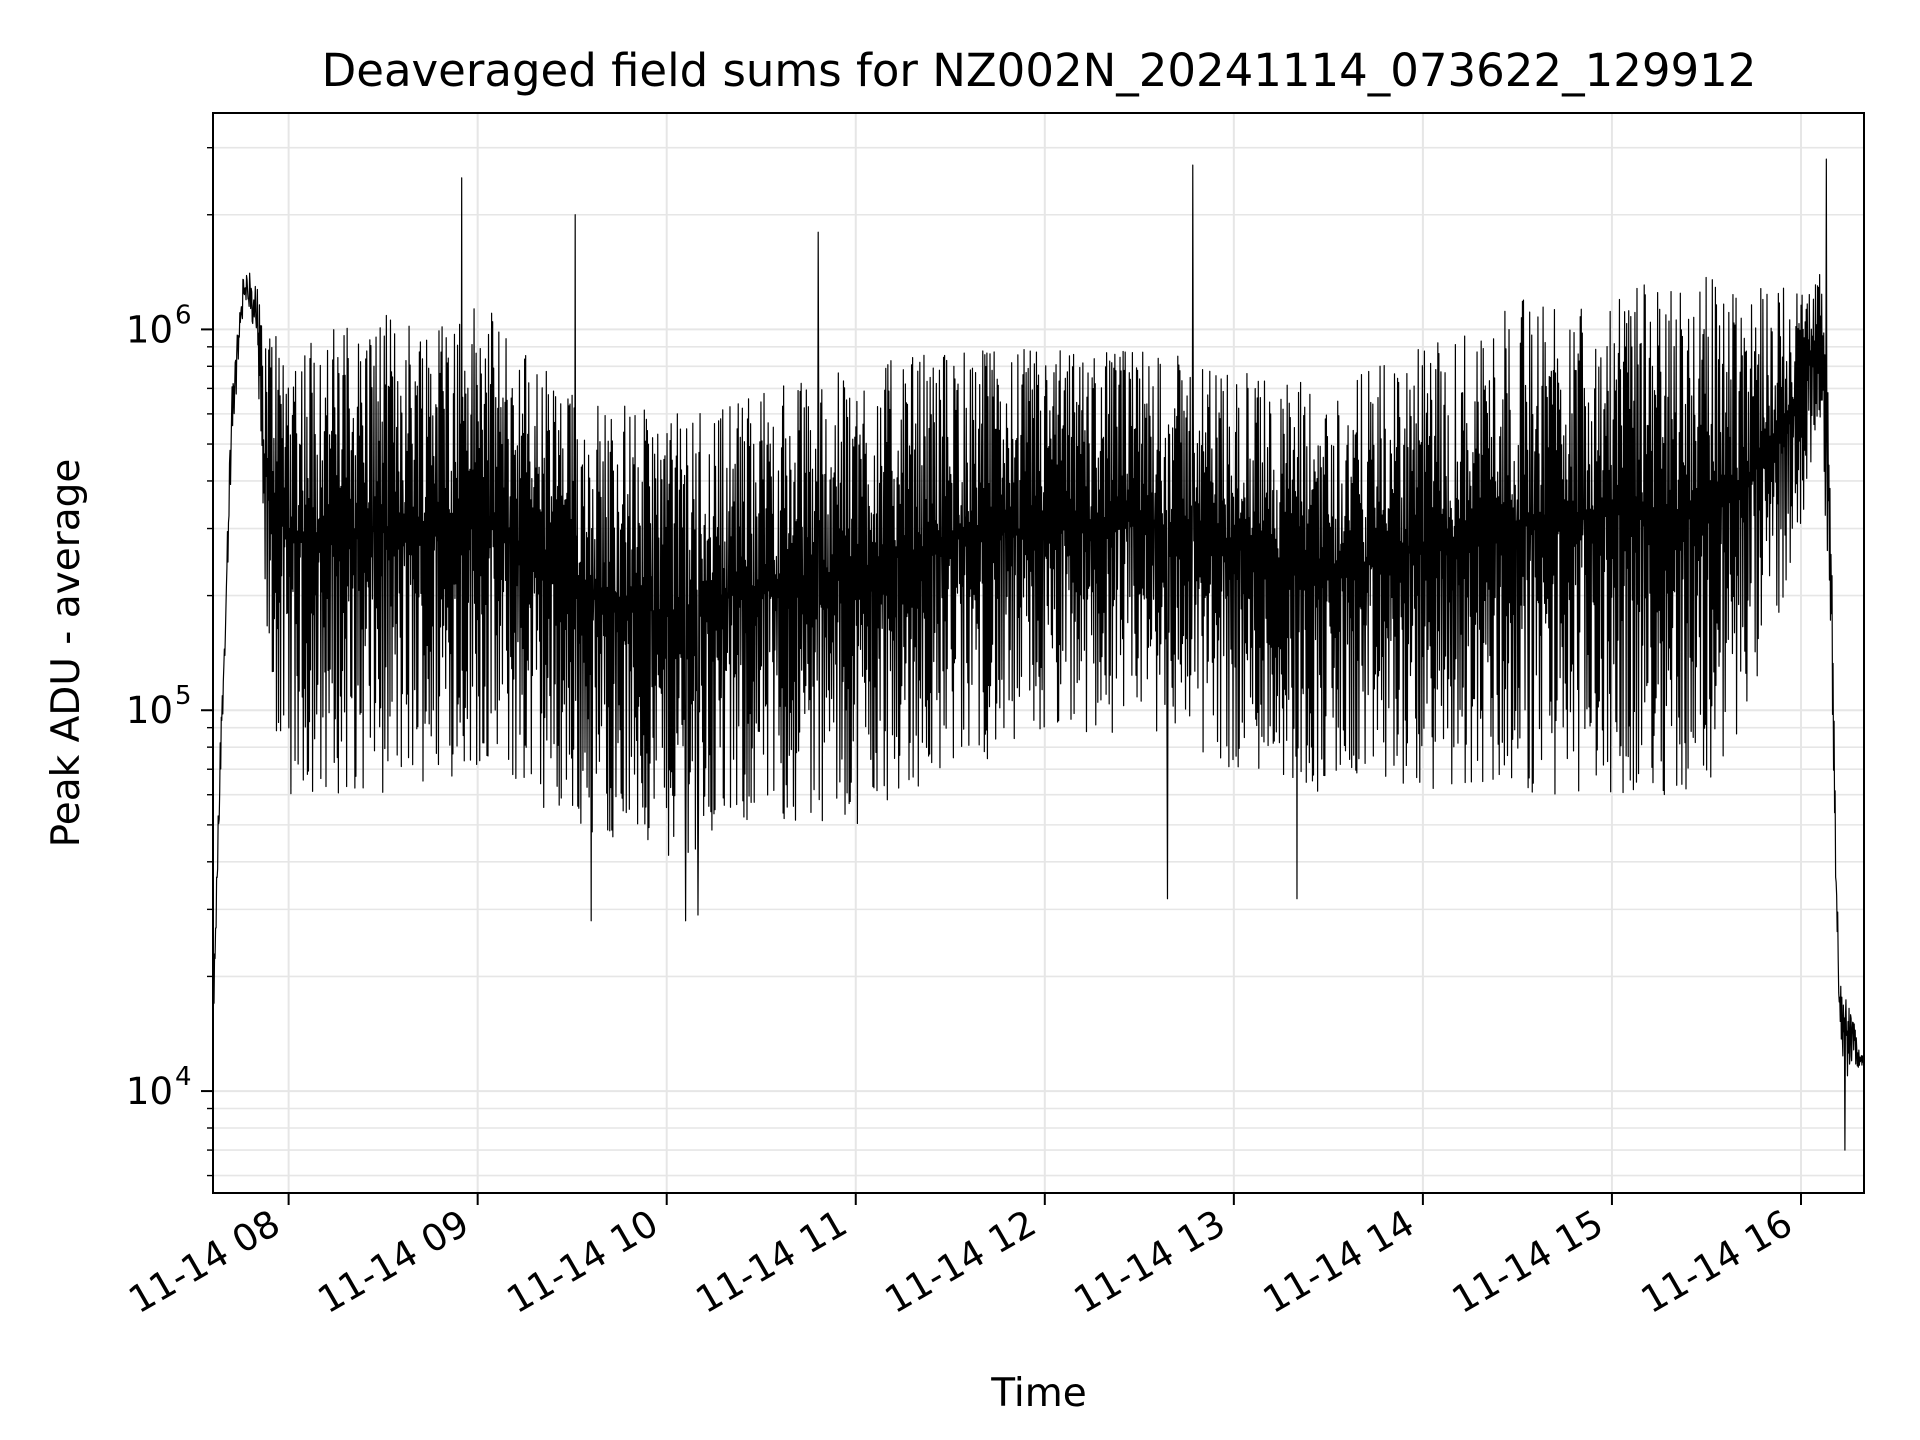  Describe the element at coordinates (183, 315) in the screenshot. I see `y-tick-exponent: 6` at that location.